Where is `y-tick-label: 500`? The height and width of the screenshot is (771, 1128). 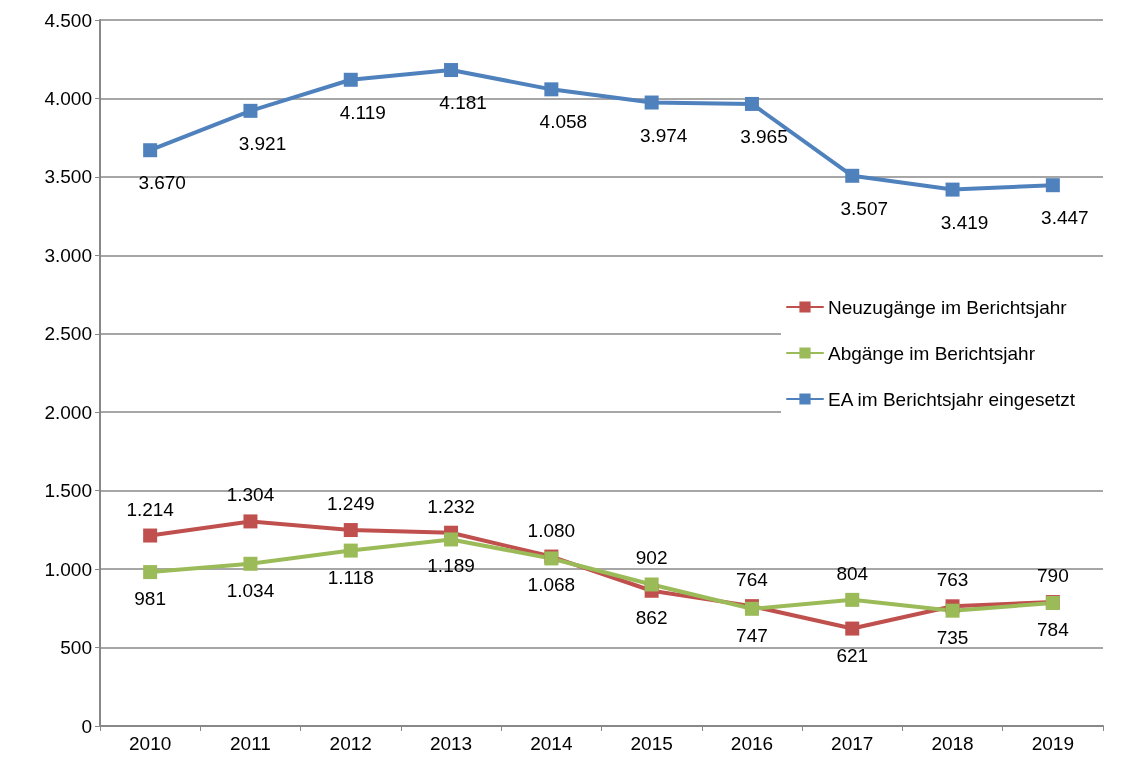
y-tick-label: 500 is located at coordinates (76, 648).